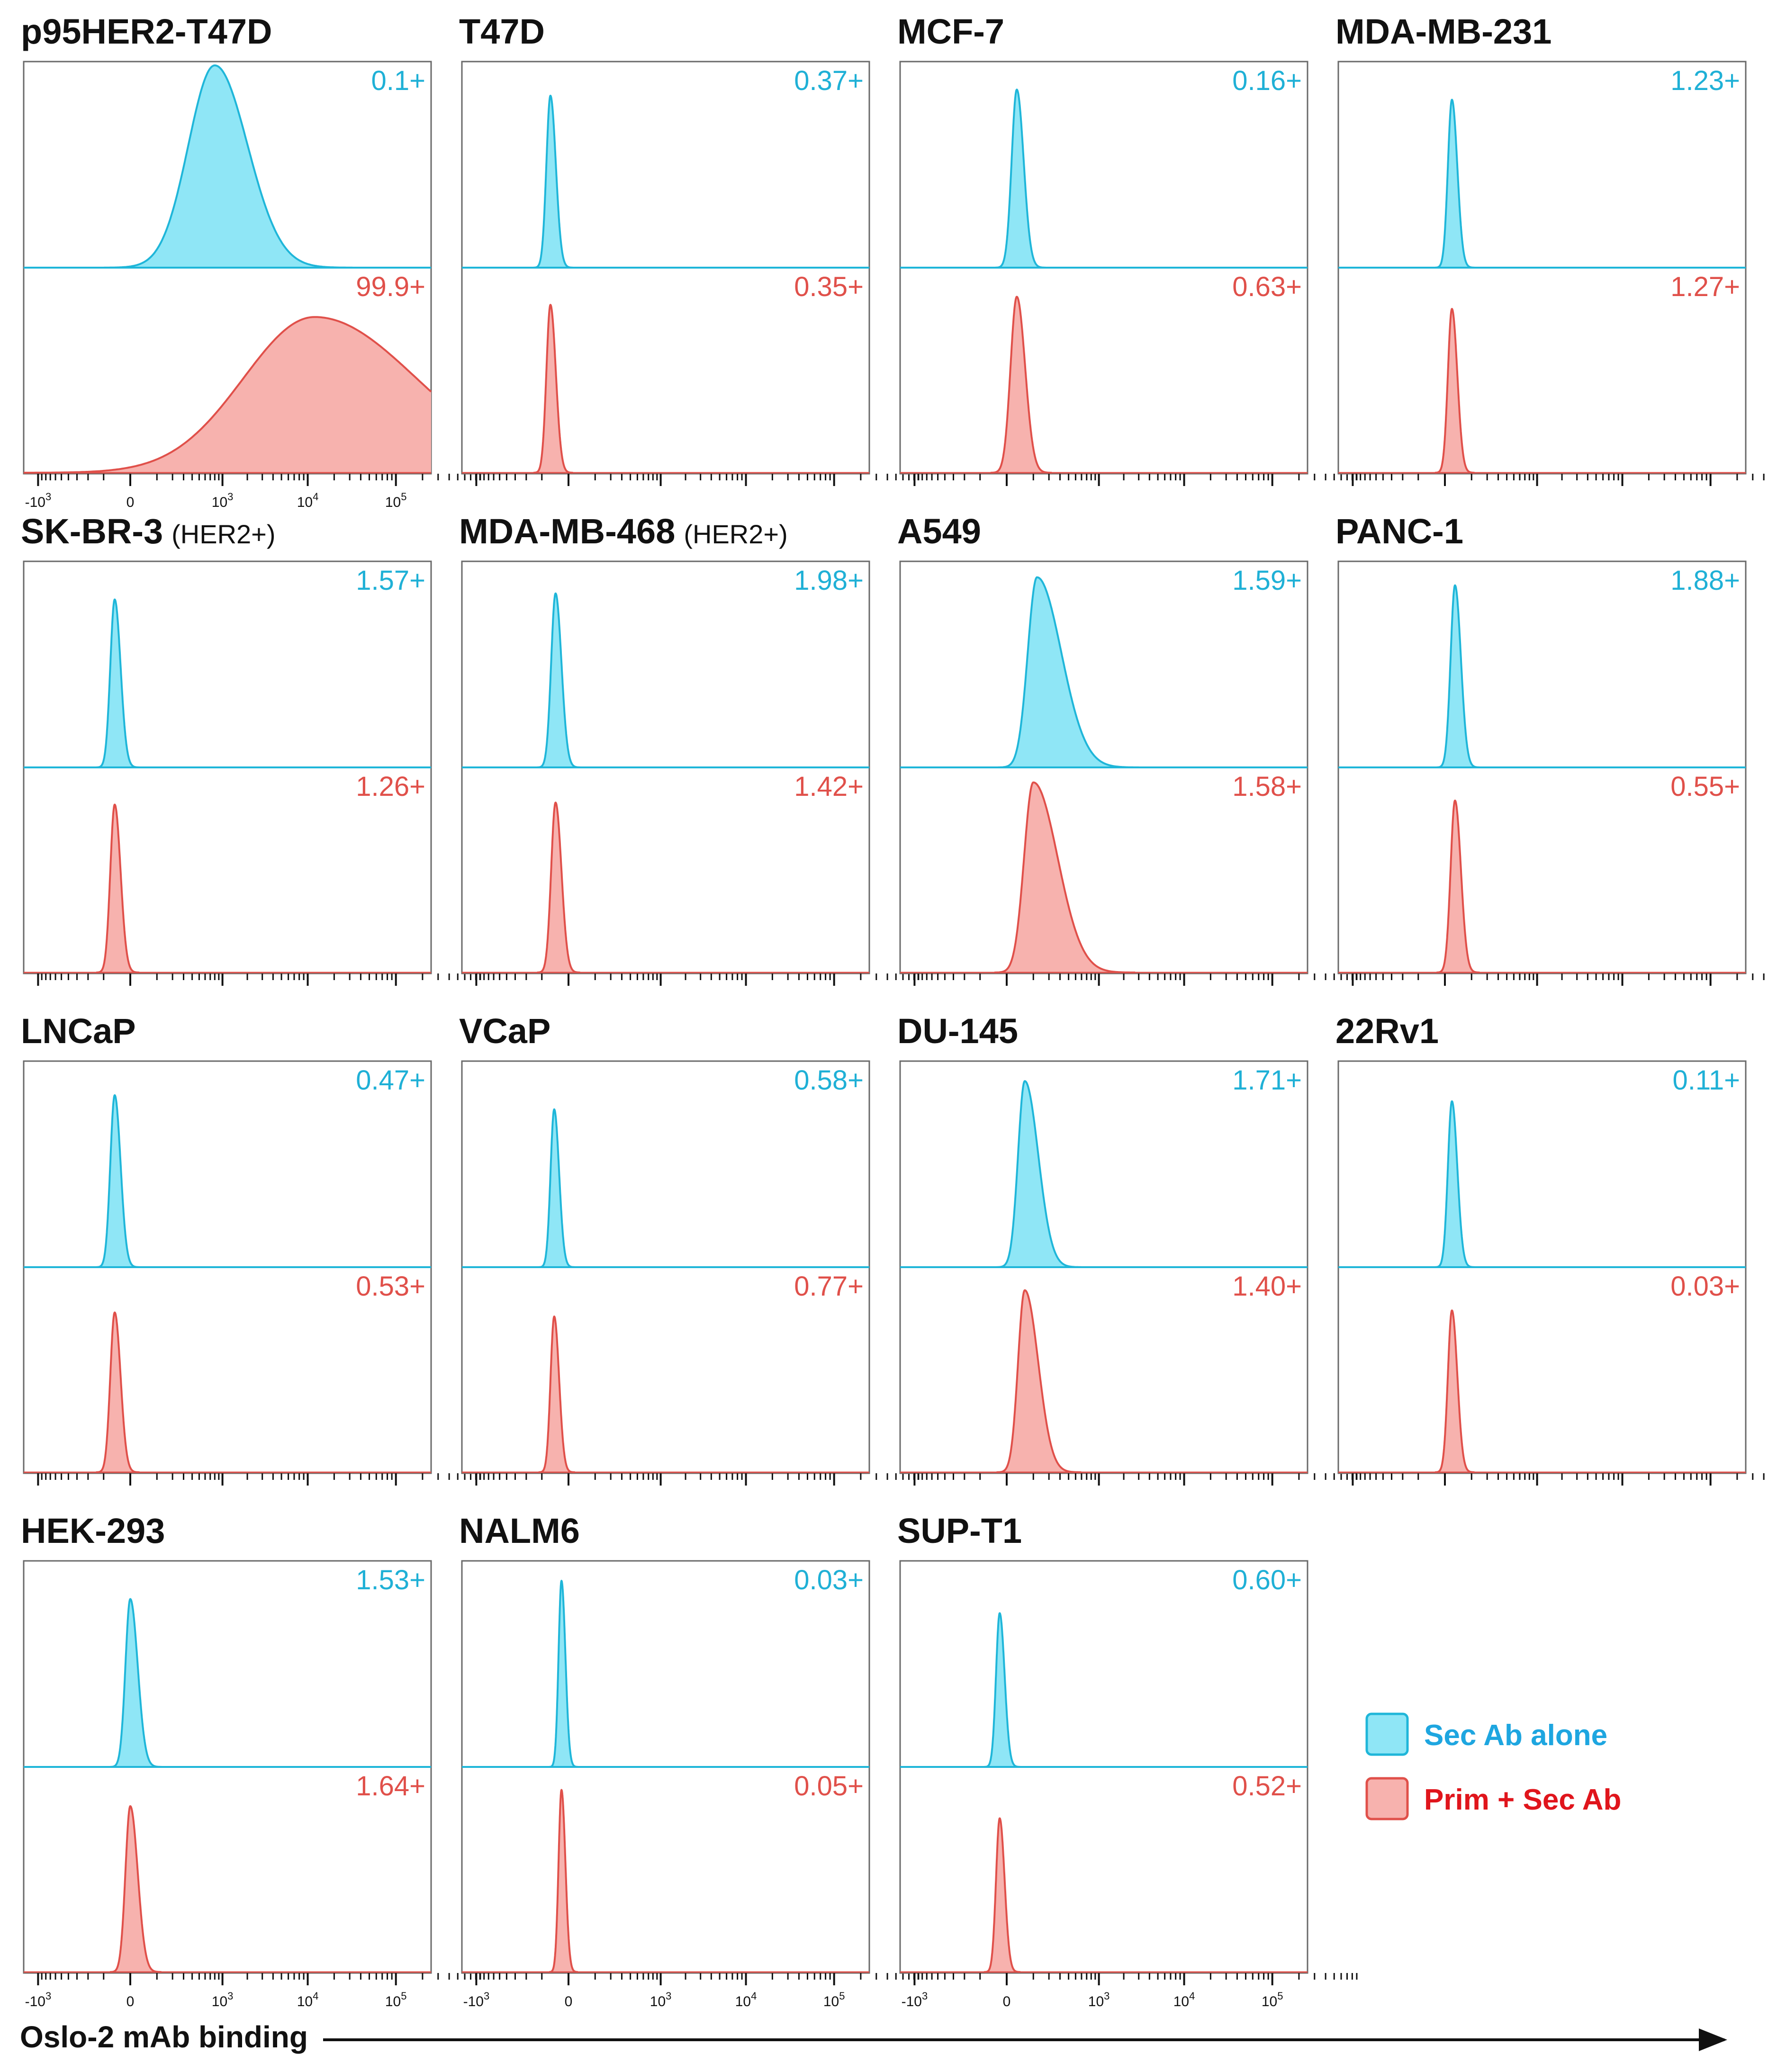  I want to click on panel-title-main: T47D, so click(502, 31).